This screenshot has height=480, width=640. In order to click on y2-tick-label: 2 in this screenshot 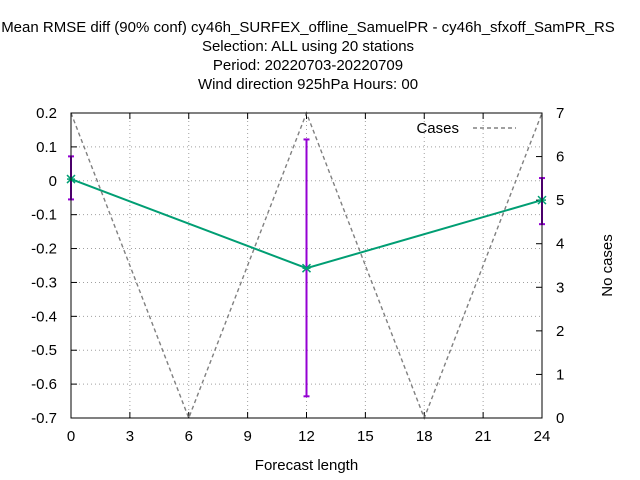, I will do `click(560, 331)`.